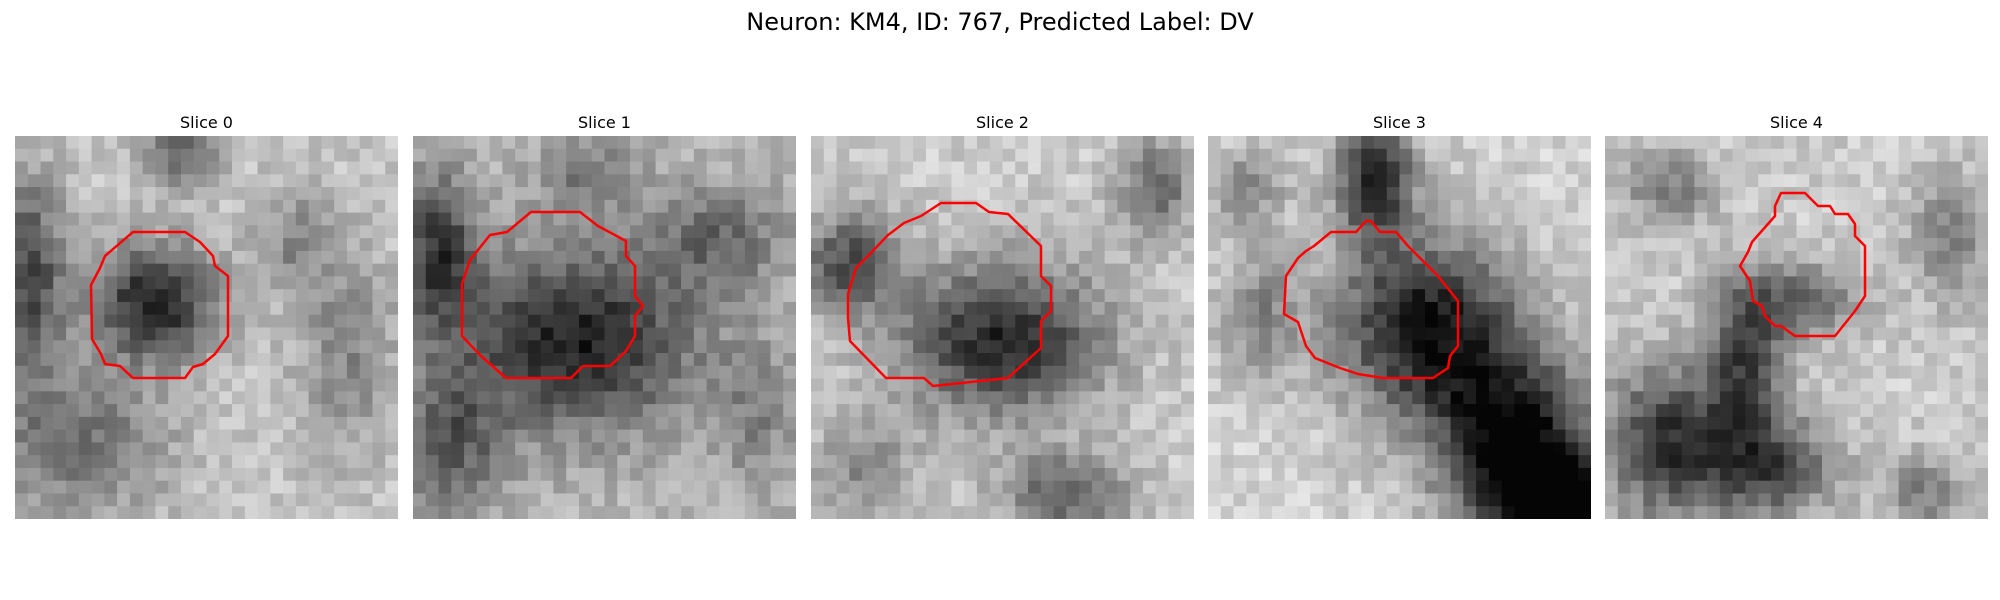 This screenshot has height=600, width=2000. I want to click on slice-title-2: Slice 2, so click(1002, 122).